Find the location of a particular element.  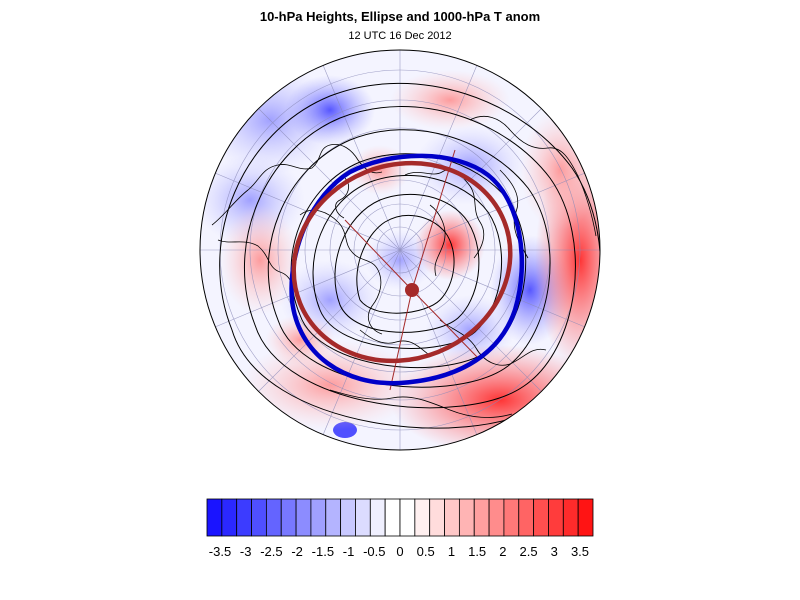

colorbar-tick-label: 3 is located at coordinates (554, 551).